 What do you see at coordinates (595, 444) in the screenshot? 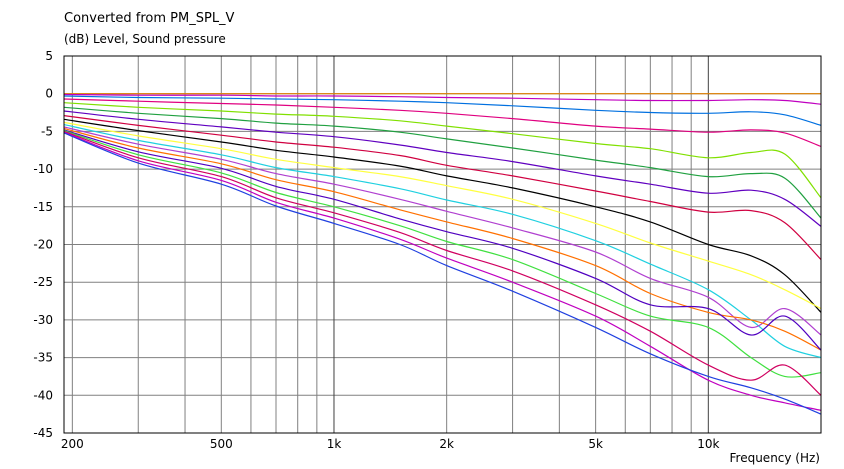
I see `x-tick-label: 5k` at bounding box center [595, 444].